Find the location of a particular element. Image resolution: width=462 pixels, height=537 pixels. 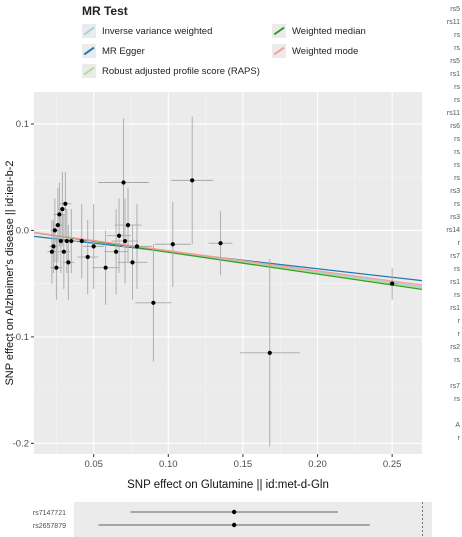

y-tick-label: 0.0 is located at coordinates (22, 230).